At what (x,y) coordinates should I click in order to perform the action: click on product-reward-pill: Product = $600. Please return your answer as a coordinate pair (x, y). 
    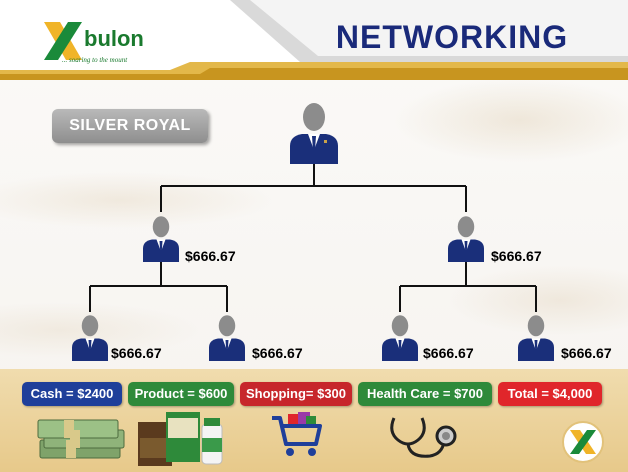
    Looking at the image, I should click on (181, 394).